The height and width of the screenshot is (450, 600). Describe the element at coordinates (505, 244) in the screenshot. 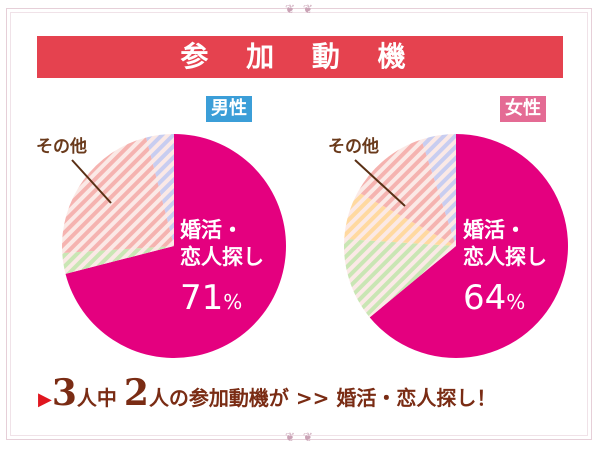

I see `main-label-female: 婚活・ 恋人探し` at that location.